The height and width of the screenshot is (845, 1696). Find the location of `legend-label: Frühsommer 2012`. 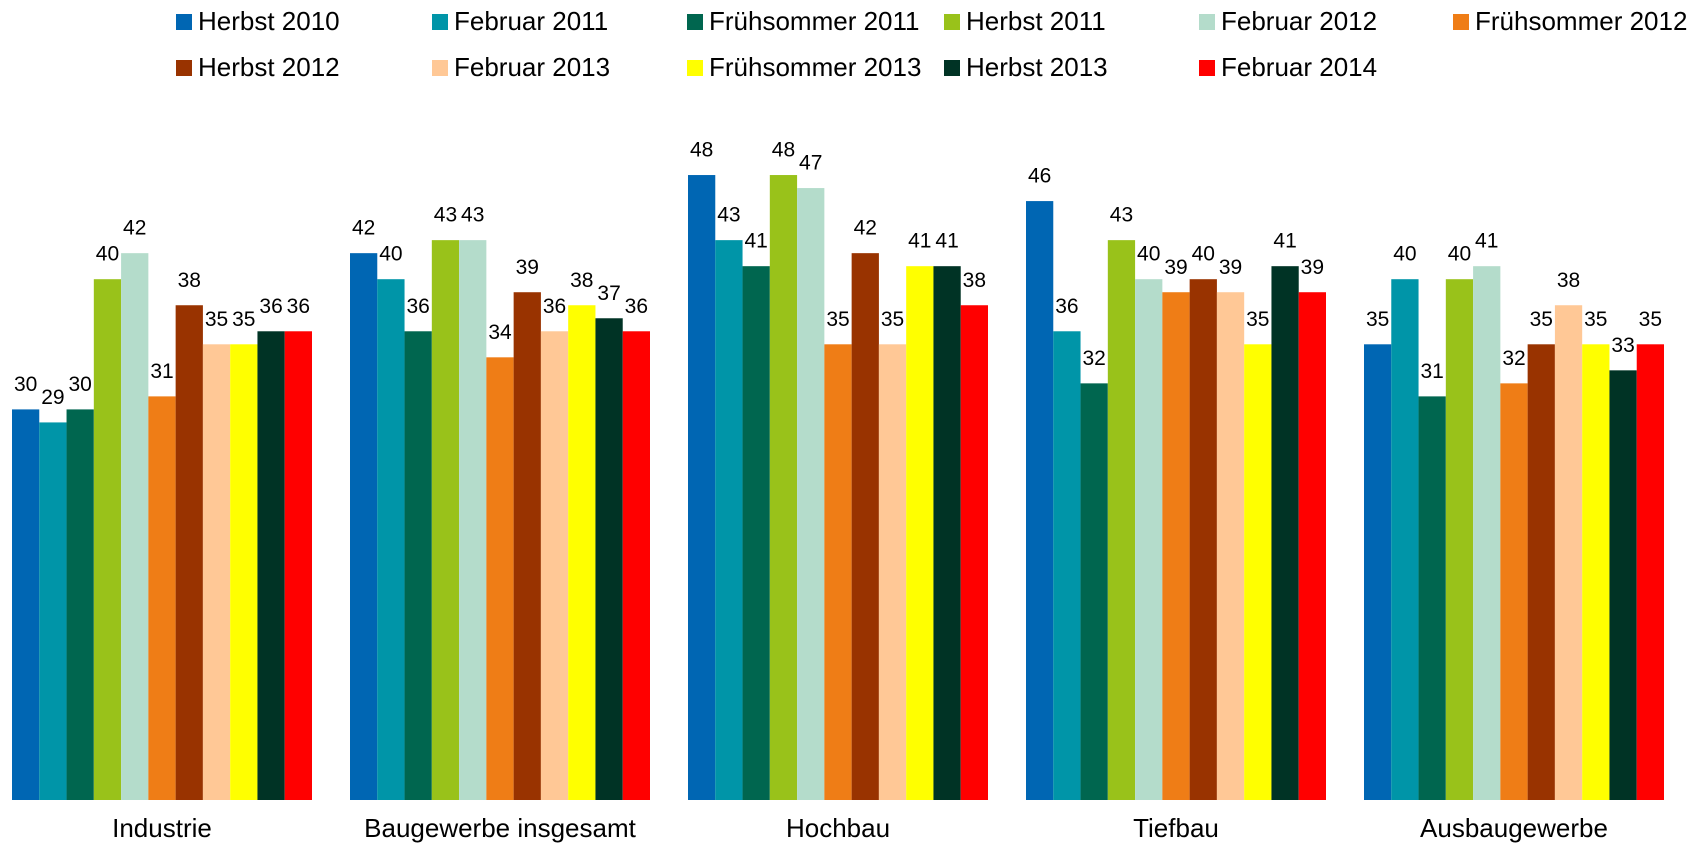

legend-label: Frühsommer 2012 is located at coordinates (1581, 21).